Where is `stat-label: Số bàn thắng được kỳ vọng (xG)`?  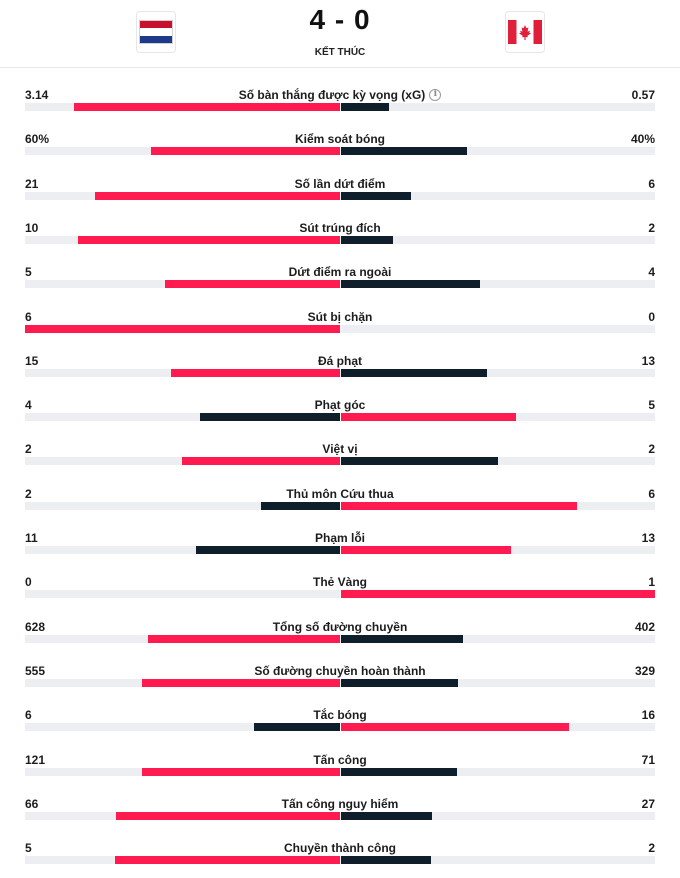
stat-label: Số bàn thắng được kỳ vọng (xG) is located at coordinates (340, 95).